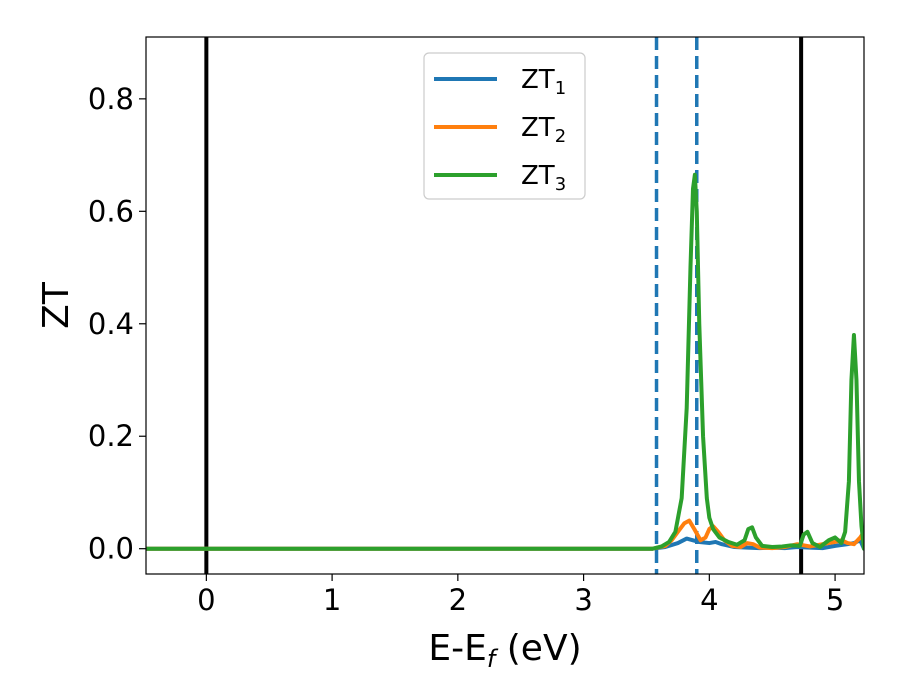  Describe the element at coordinates (111, 436) in the screenshot. I see `y-tick-label: 0.2` at that location.